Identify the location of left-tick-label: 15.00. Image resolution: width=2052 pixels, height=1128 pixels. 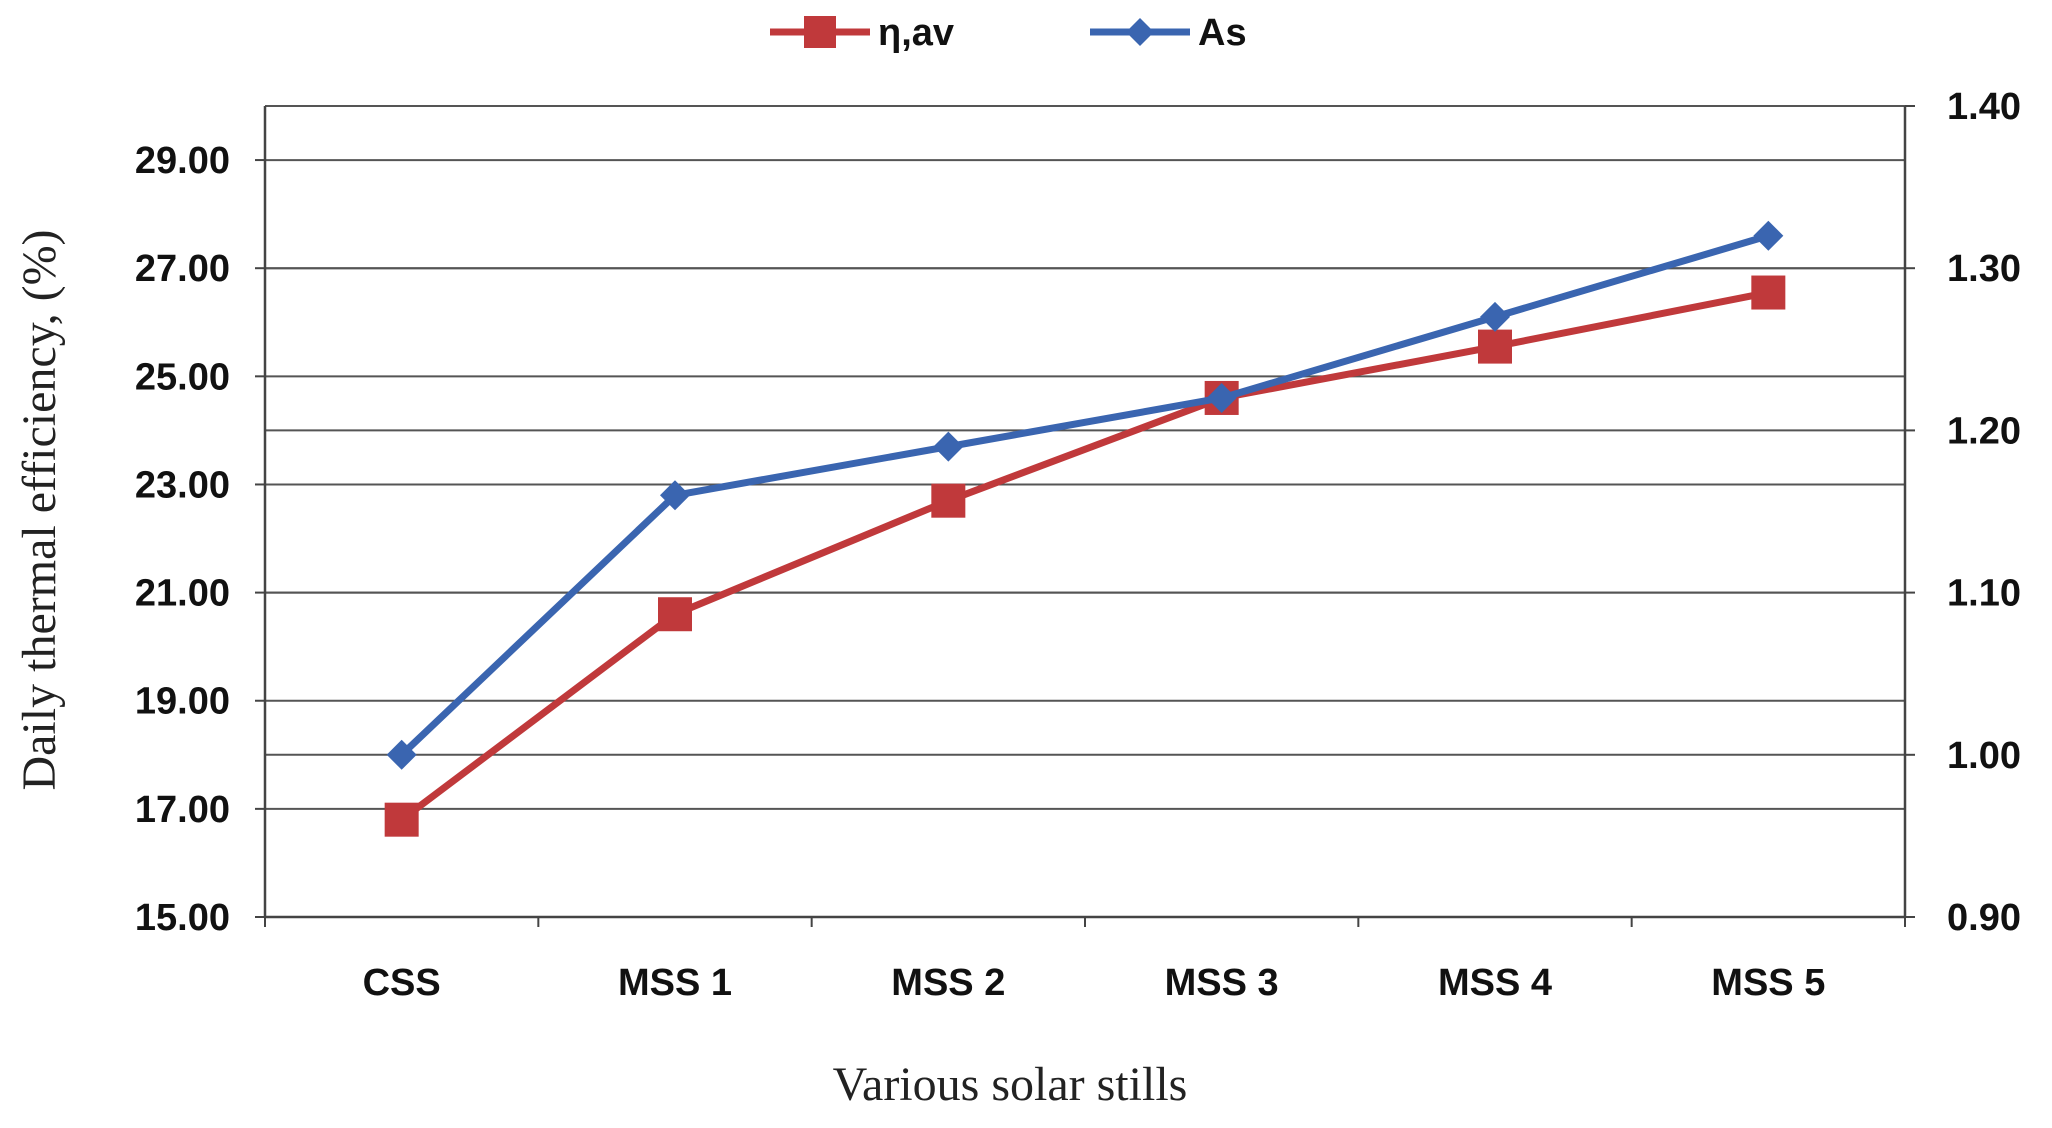
(182, 918).